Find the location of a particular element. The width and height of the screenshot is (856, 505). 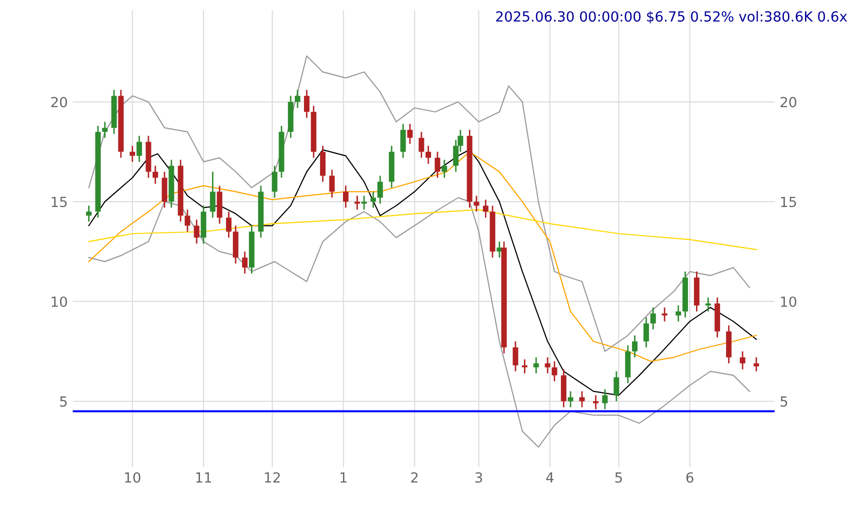

y-tick-label: 20 is located at coordinates (59, 102).